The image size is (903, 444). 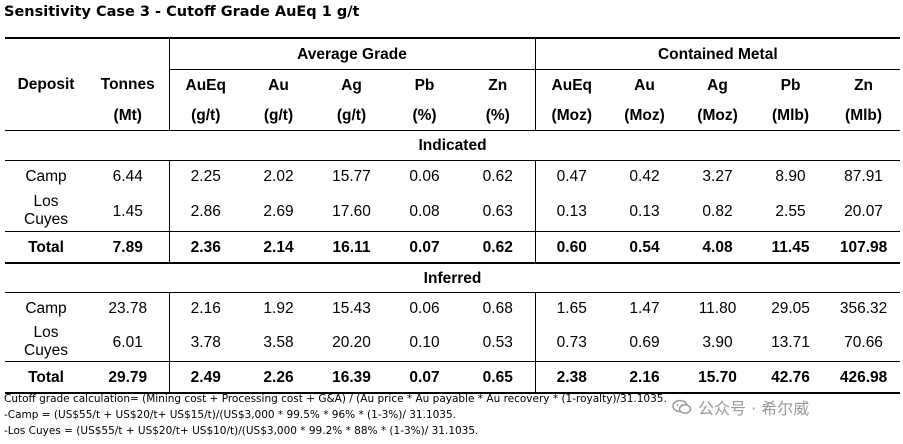 What do you see at coordinates (205, 342) in the screenshot?
I see `cell: 3.78` at bounding box center [205, 342].